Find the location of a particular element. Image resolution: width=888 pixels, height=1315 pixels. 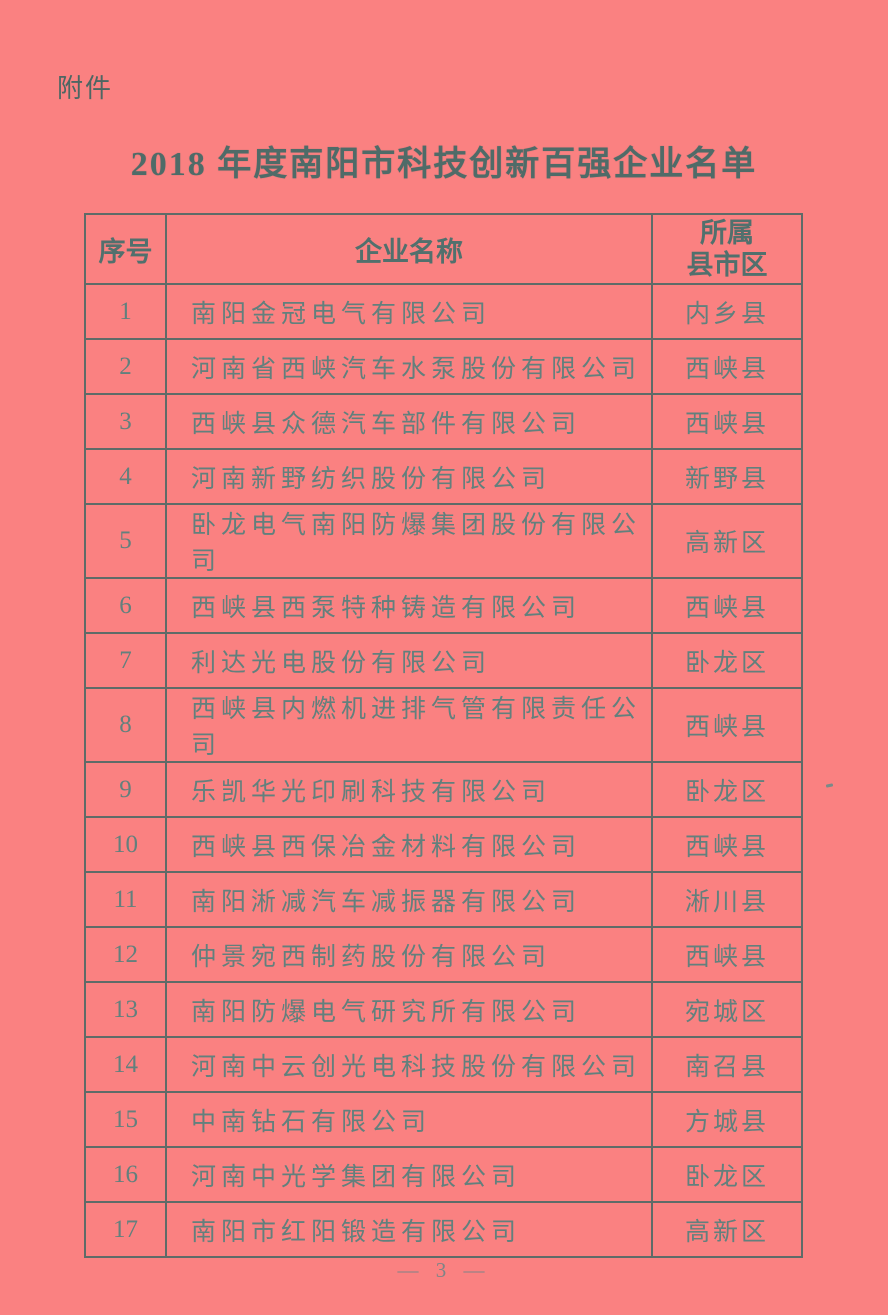

company-name-cell: 河南新野纺织股份有限公司 is located at coordinates (409, 476).